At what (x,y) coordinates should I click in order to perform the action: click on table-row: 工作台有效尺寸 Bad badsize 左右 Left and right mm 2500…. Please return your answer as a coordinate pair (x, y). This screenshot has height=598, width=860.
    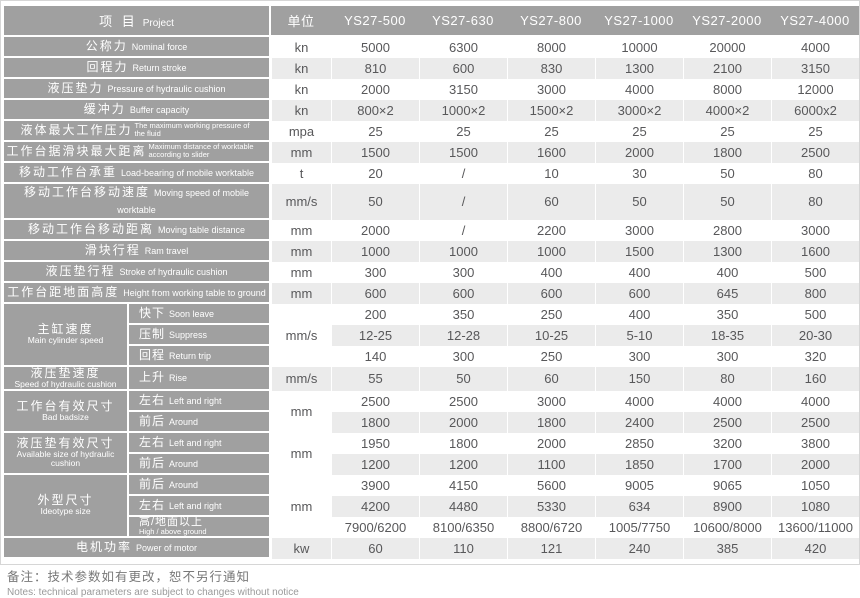
    Looking at the image, I should click on (431, 411).